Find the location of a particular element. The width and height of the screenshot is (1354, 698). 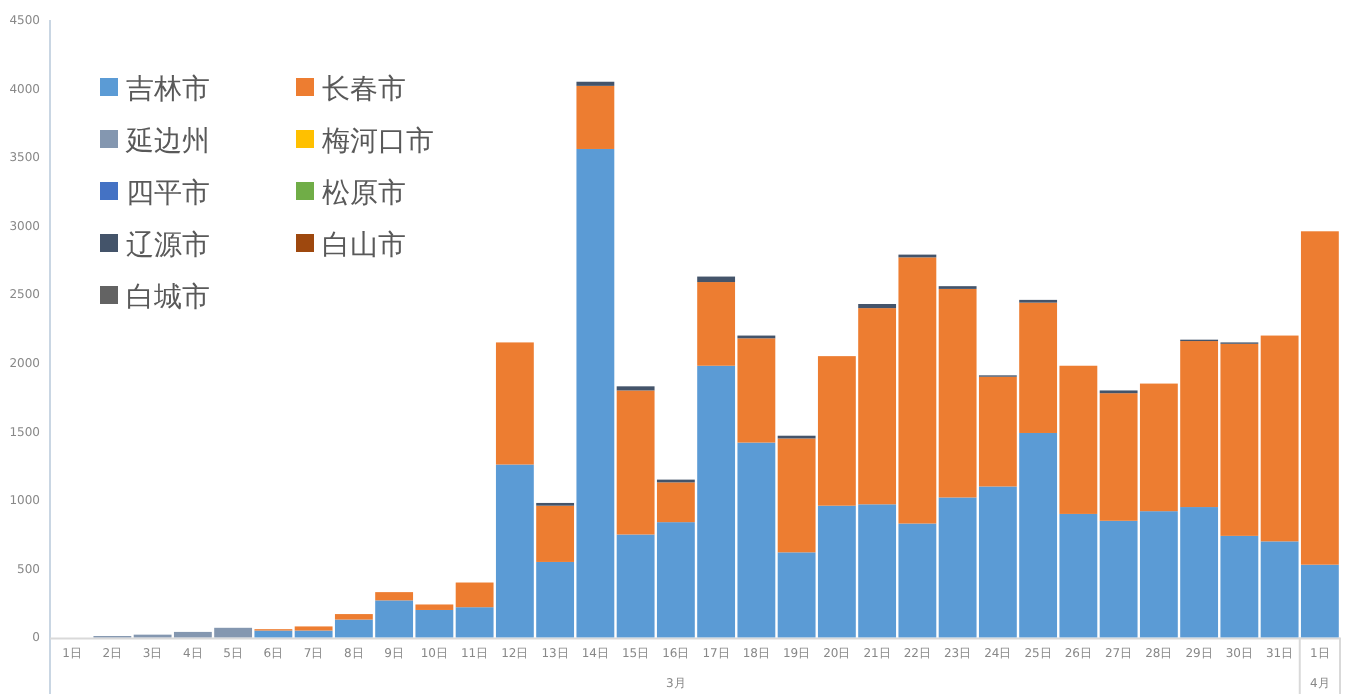

legend-label: 白山市 is located at coordinates (364, 246).